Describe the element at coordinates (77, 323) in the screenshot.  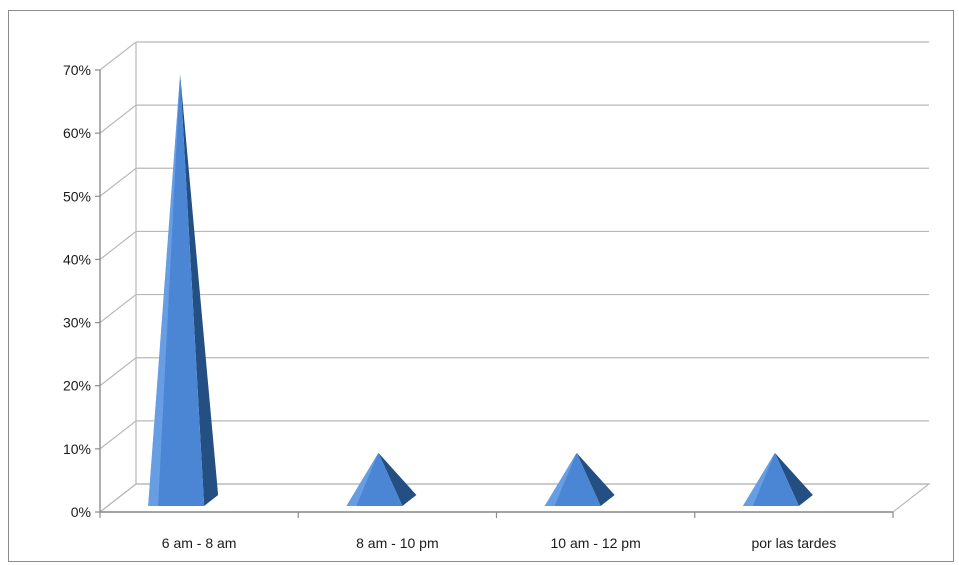
I see `y-tick-label-3: 30%` at that location.